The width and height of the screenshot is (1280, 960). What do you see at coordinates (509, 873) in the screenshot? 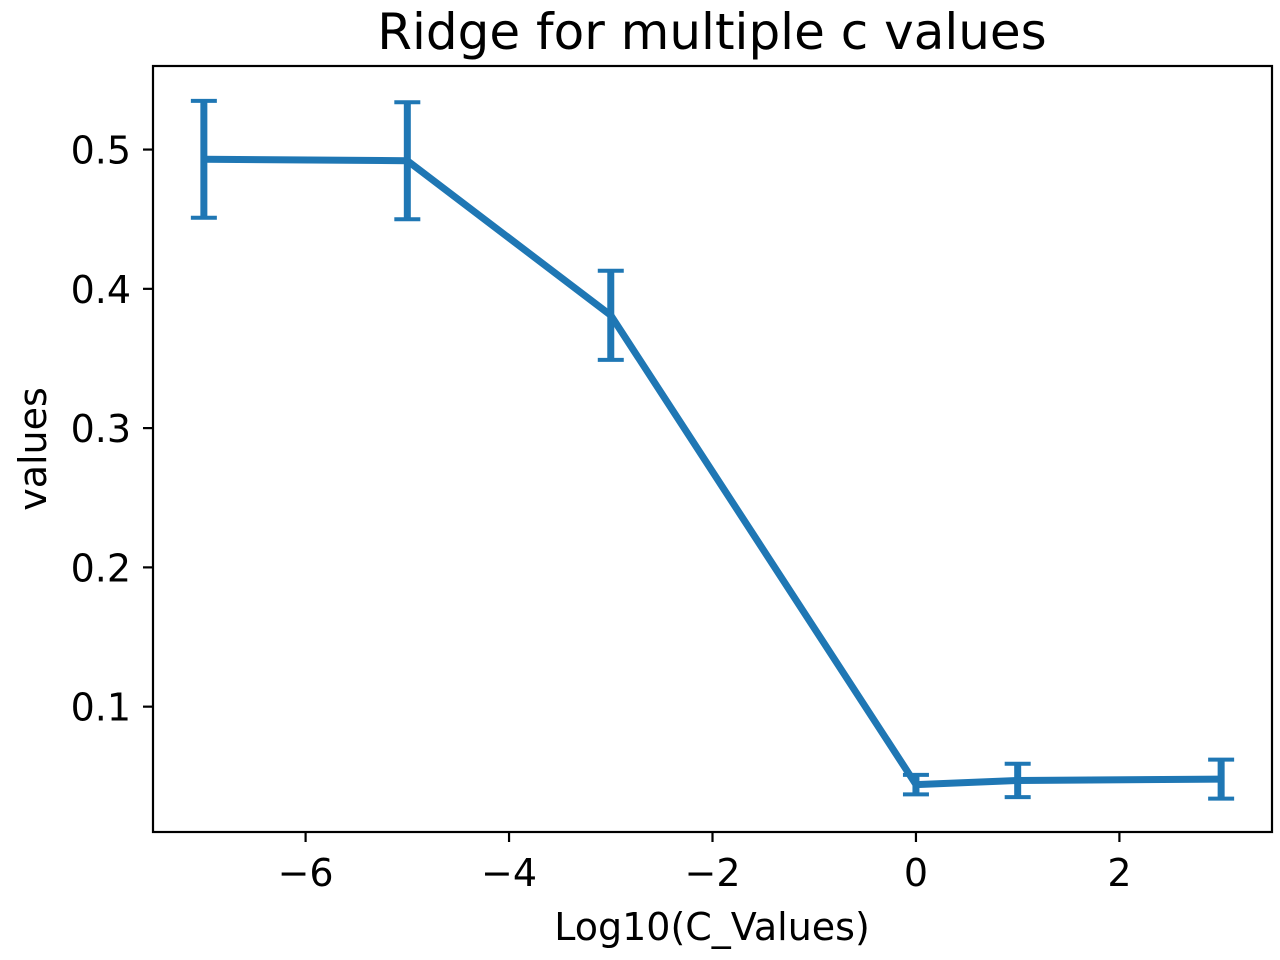
I see `x-tick-label: −4` at bounding box center [509, 873].